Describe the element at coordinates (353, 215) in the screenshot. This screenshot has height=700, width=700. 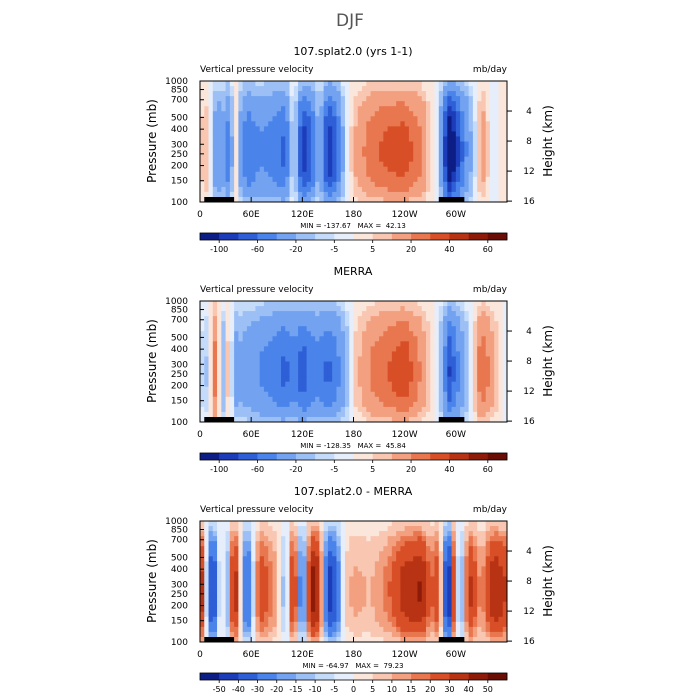
I see `longitude-tick-label: 180` at that location.